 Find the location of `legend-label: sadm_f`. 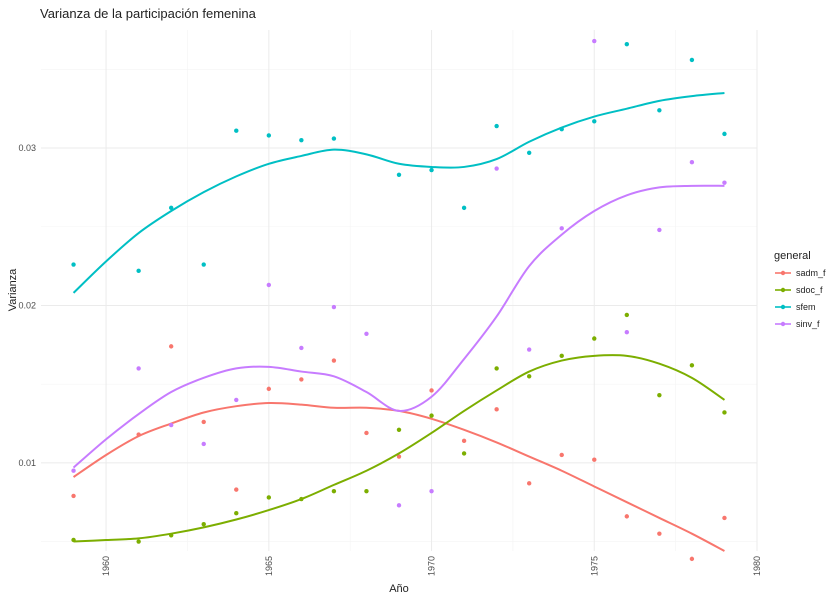

legend-label: sadm_f is located at coordinates (811, 273).